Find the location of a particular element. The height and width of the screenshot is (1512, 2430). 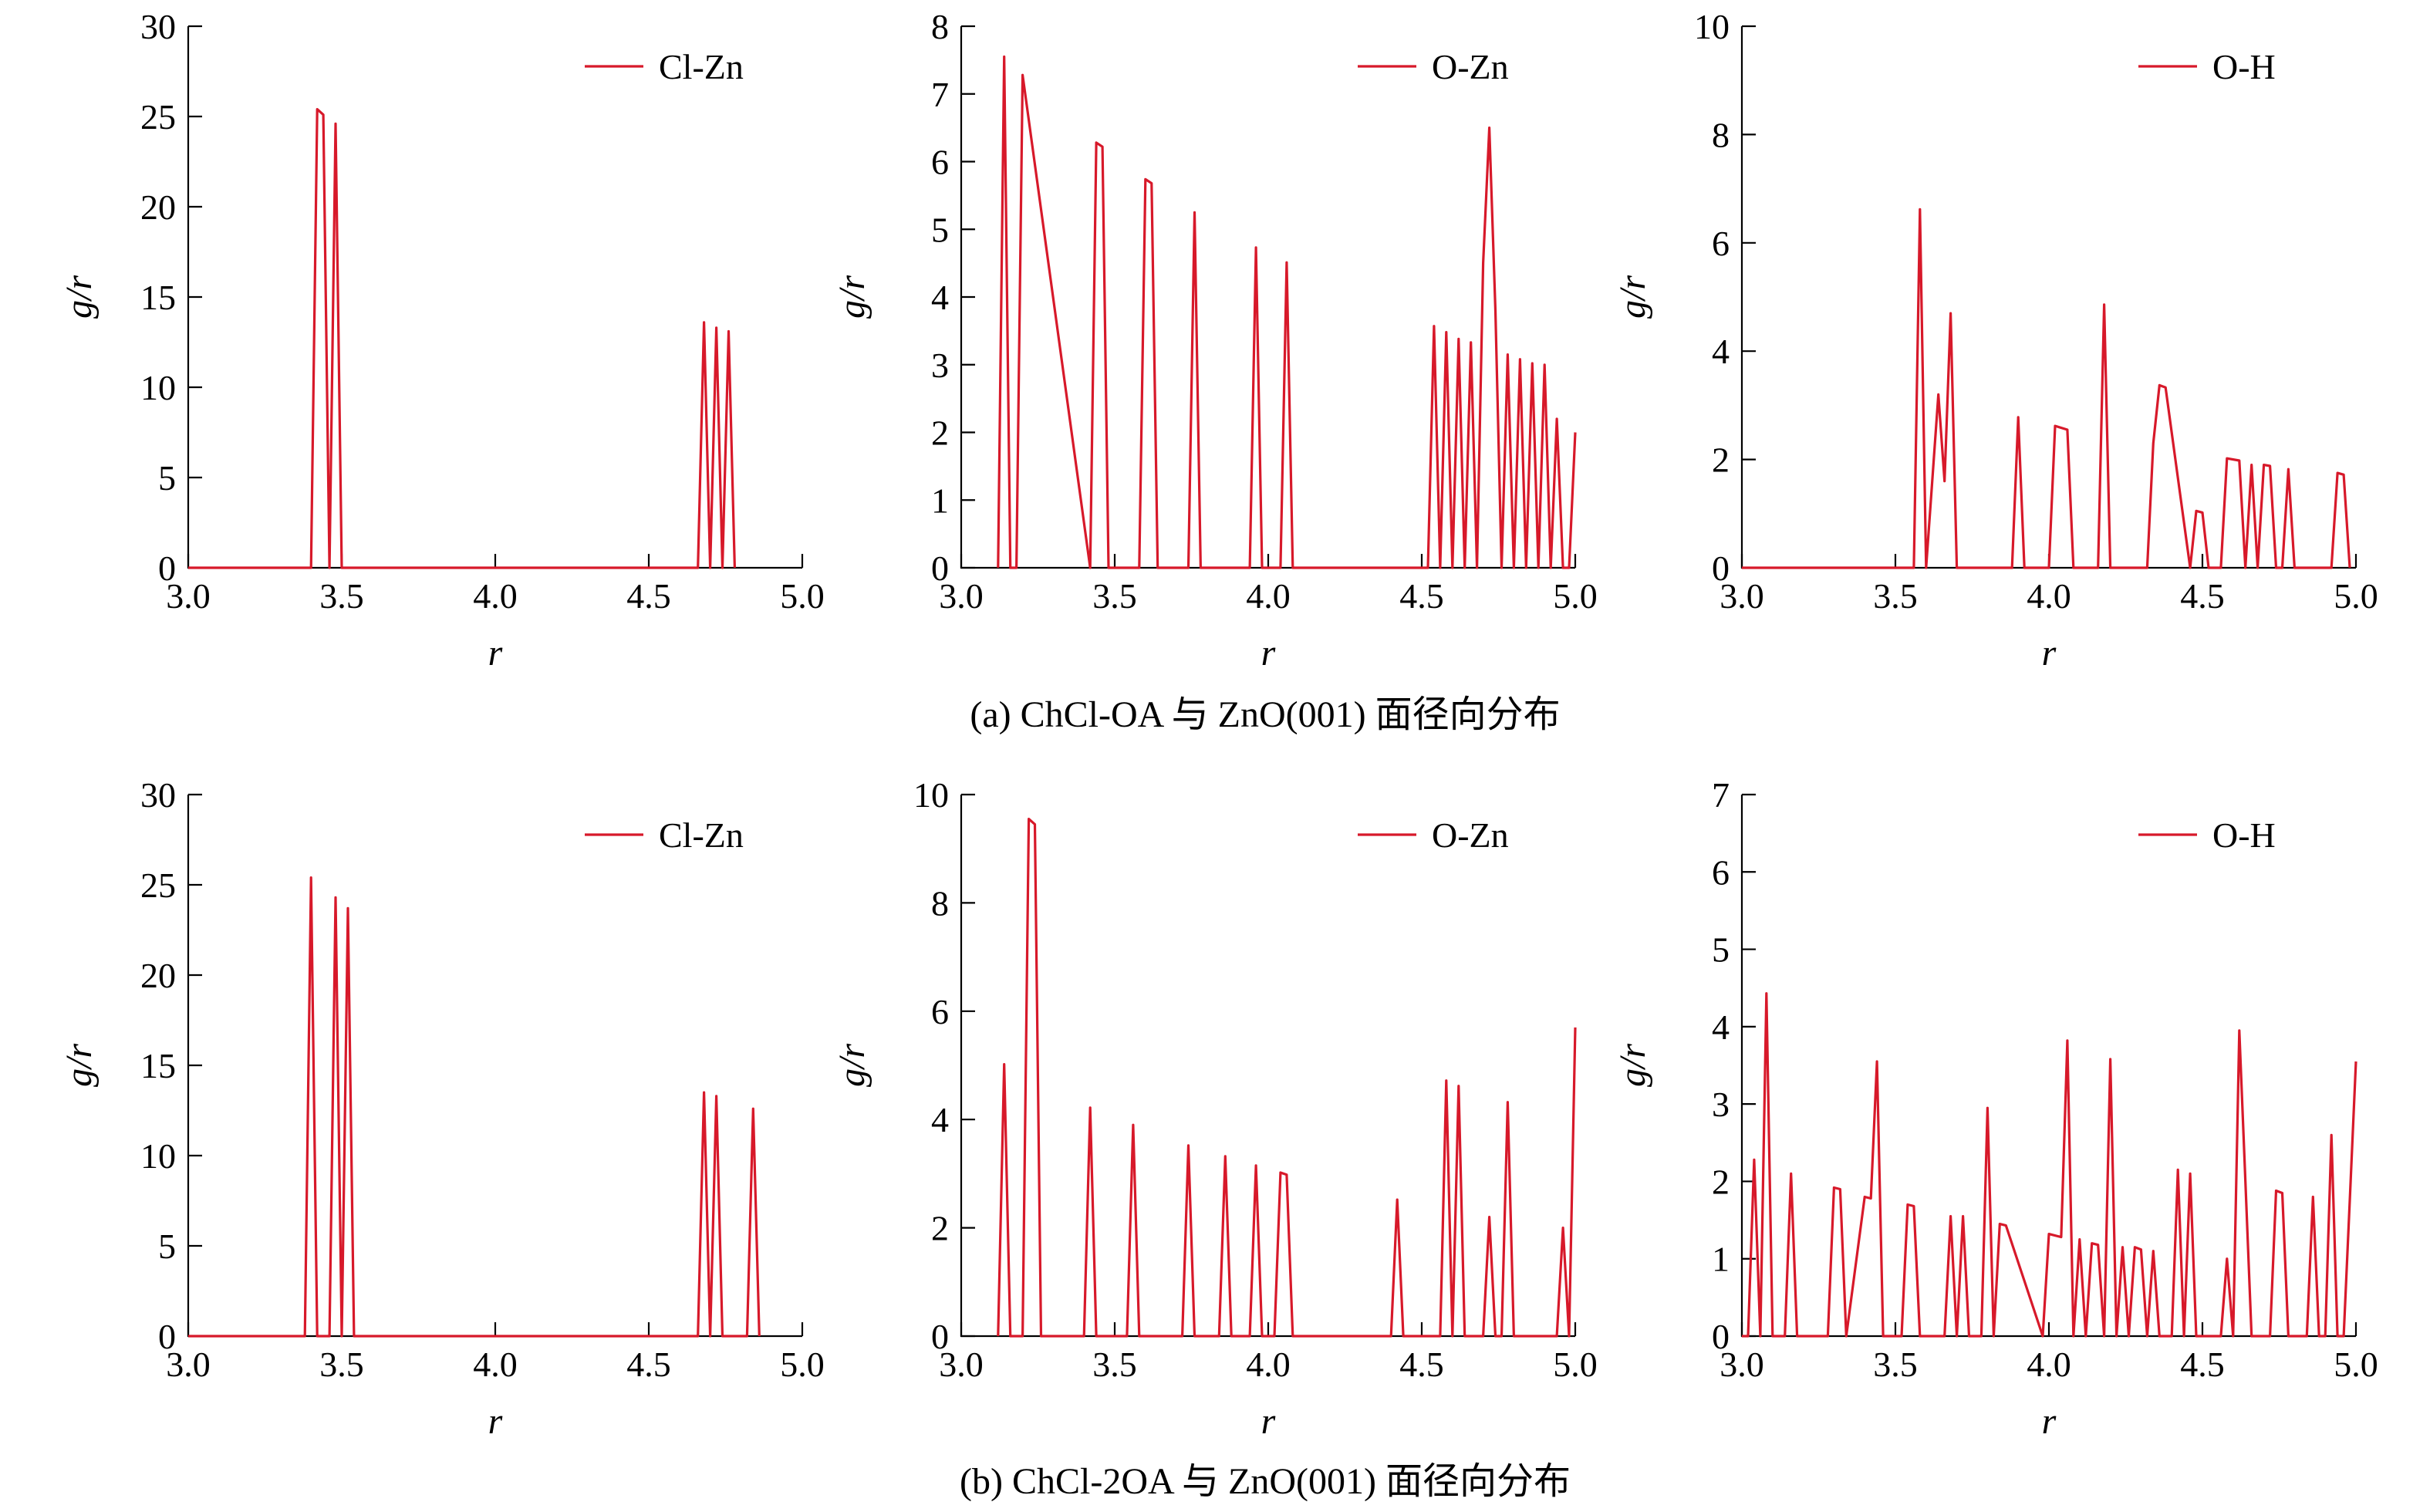

y-tick-label: 30 is located at coordinates (158, 27).